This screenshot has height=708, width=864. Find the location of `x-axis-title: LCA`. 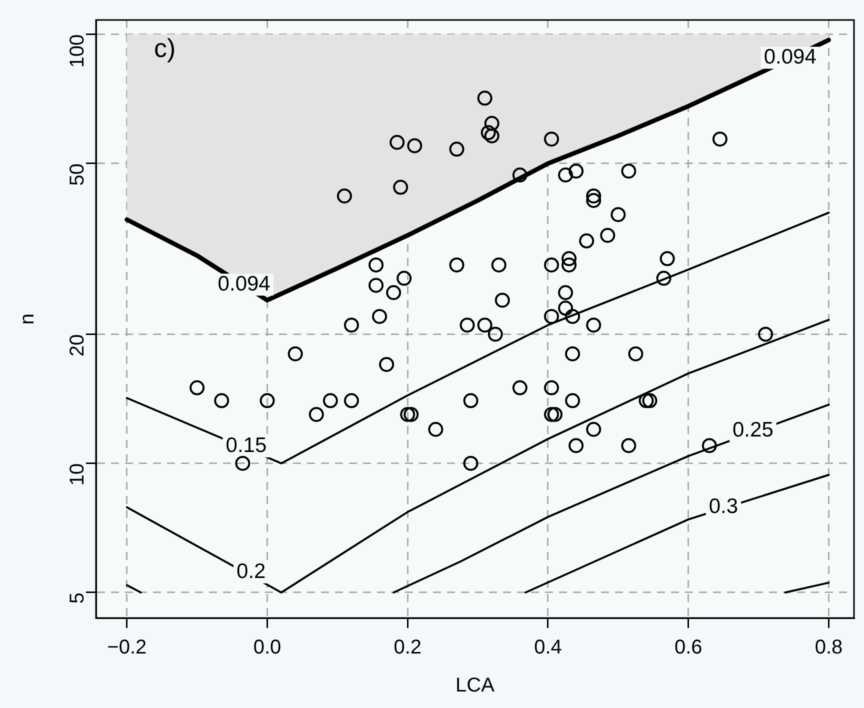

x-axis-title: LCA is located at coordinates (476, 685).